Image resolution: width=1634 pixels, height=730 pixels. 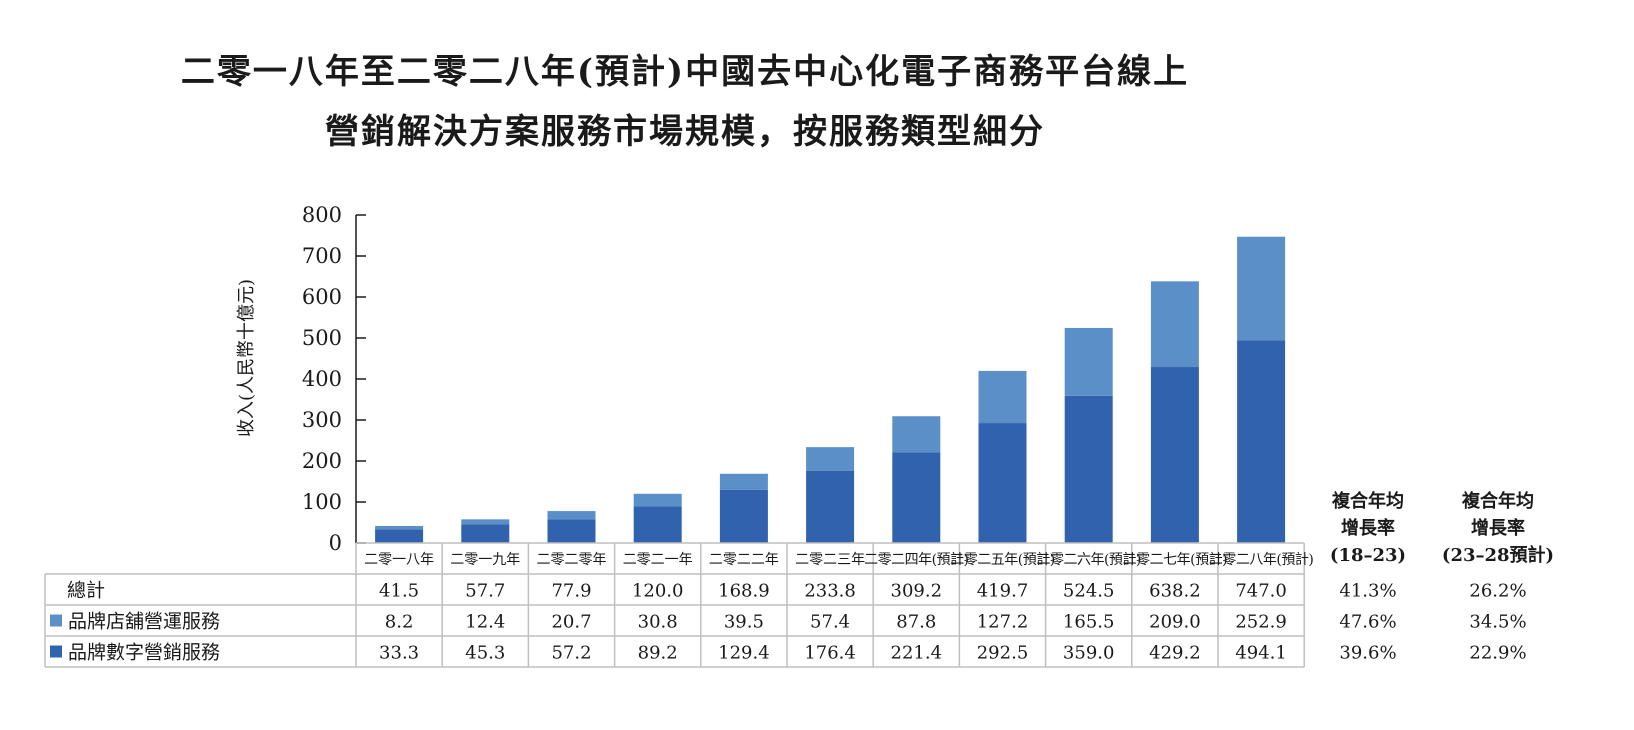 I want to click on cell-value-store-operations: 39.5, so click(x=744, y=622).